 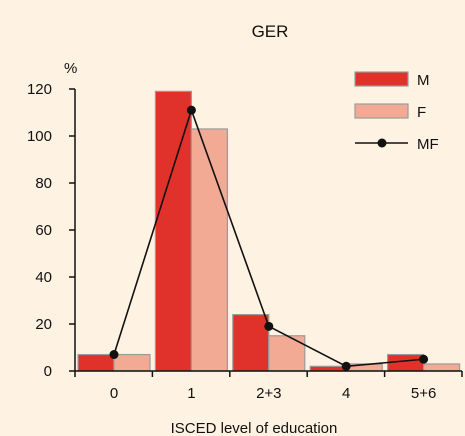 I want to click on y-axis-label: %, so click(x=70, y=68).